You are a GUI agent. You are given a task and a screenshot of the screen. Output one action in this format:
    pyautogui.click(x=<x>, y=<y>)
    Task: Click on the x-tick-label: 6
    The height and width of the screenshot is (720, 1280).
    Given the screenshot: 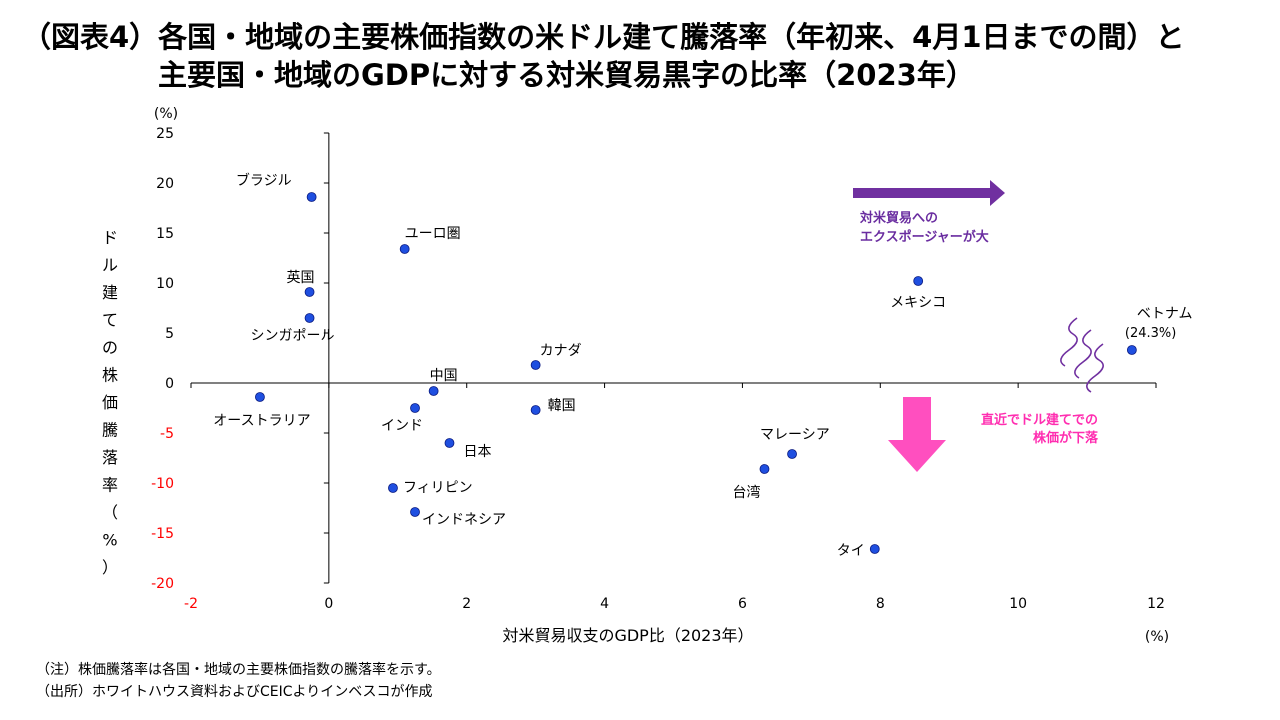 What is the action you would take?
    pyautogui.click(x=742, y=604)
    